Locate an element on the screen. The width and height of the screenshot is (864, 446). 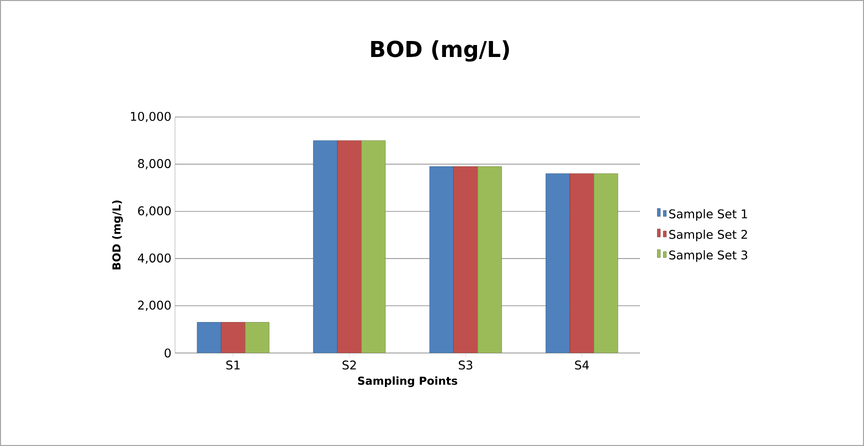
y-tick-label: 8,000 is located at coordinates (154, 164).